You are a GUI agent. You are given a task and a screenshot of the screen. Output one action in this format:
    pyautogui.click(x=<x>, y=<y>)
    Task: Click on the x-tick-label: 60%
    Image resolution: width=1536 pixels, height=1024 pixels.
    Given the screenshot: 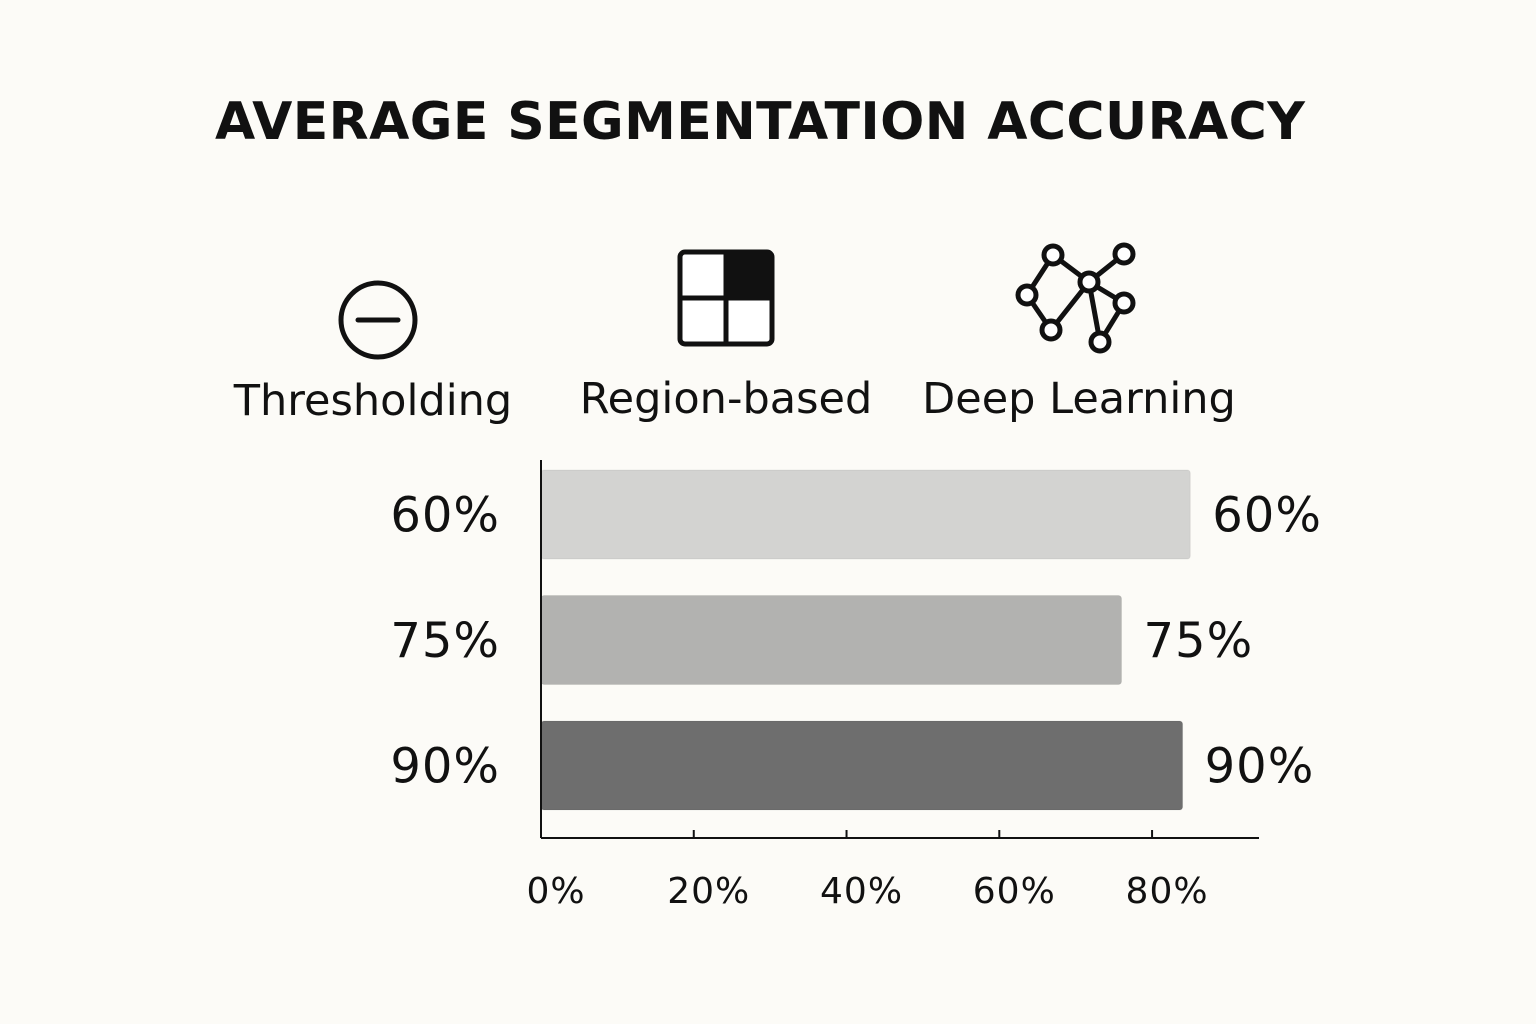 What is the action you would take?
    pyautogui.click(x=1014, y=891)
    